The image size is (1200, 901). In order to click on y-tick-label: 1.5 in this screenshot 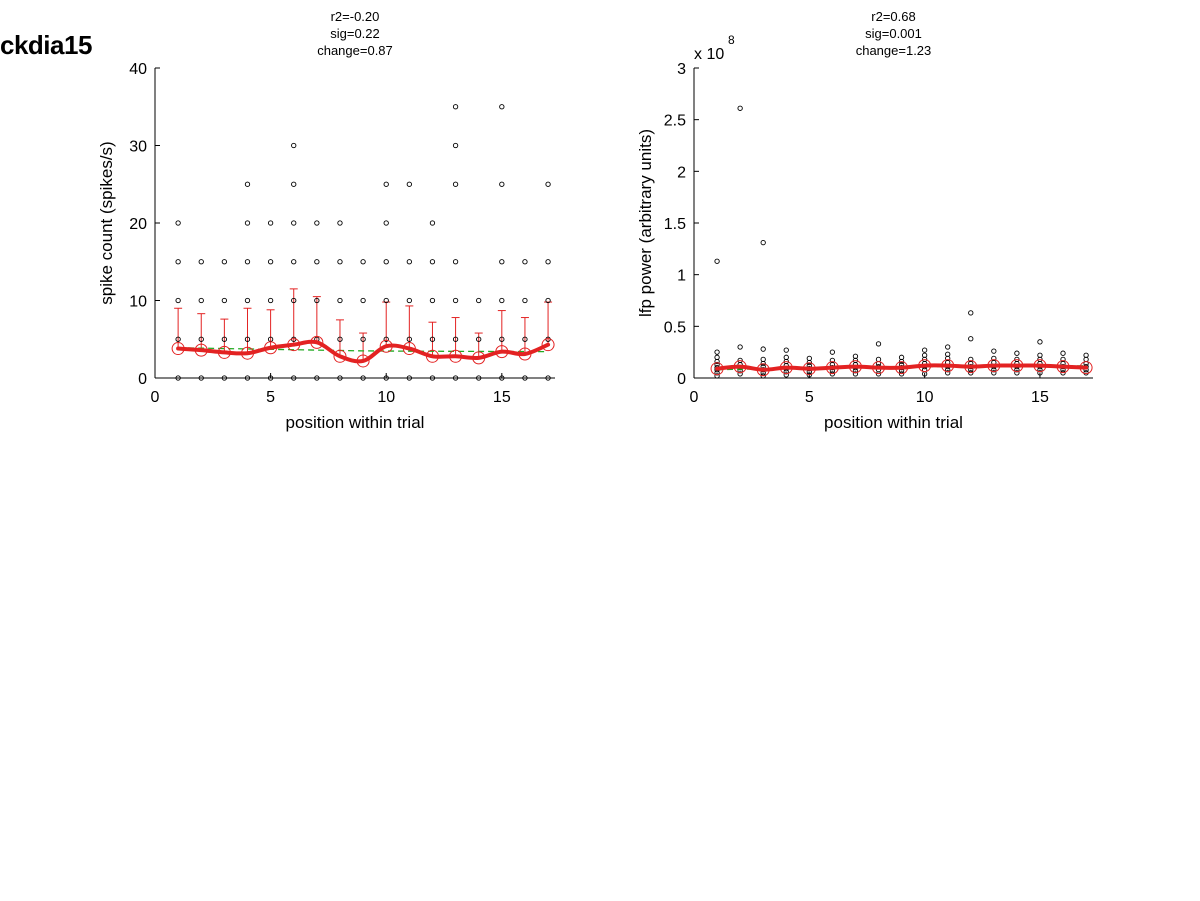, I will do `click(675, 224)`.